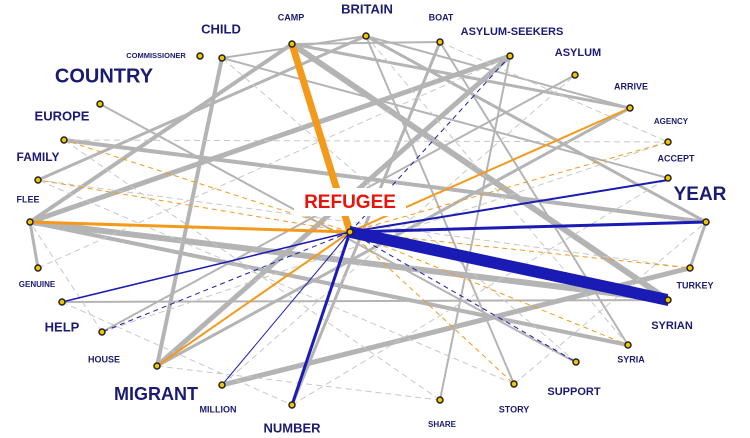  What do you see at coordinates (104, 359) in the screenshot?
I see `node-label: HOUSE` at bounding box center [104, 359].